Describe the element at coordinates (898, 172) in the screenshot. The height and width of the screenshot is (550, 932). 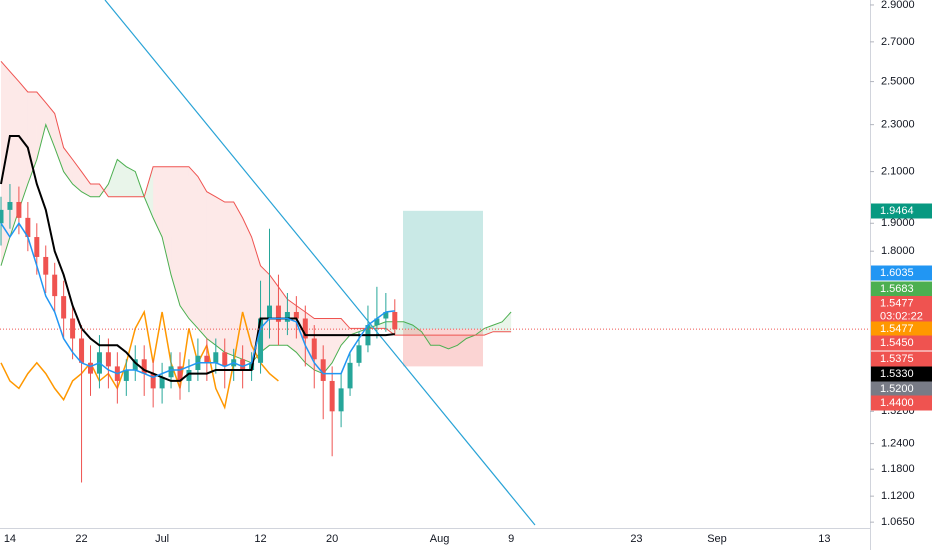
I see `y-tick-label: 2.1000` at that location.